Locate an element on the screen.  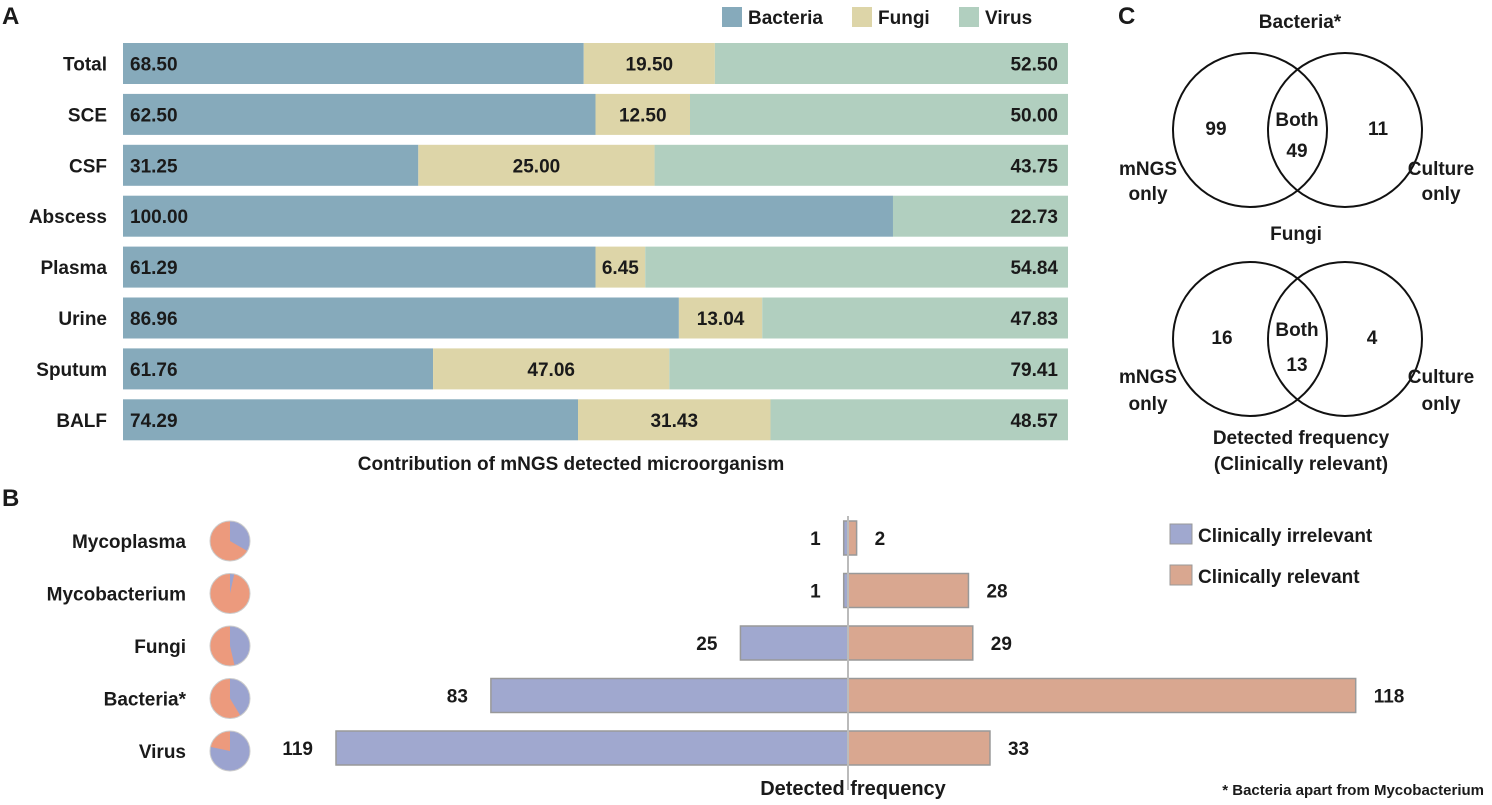
category-label: BALF is located at coordinates (81, 421).